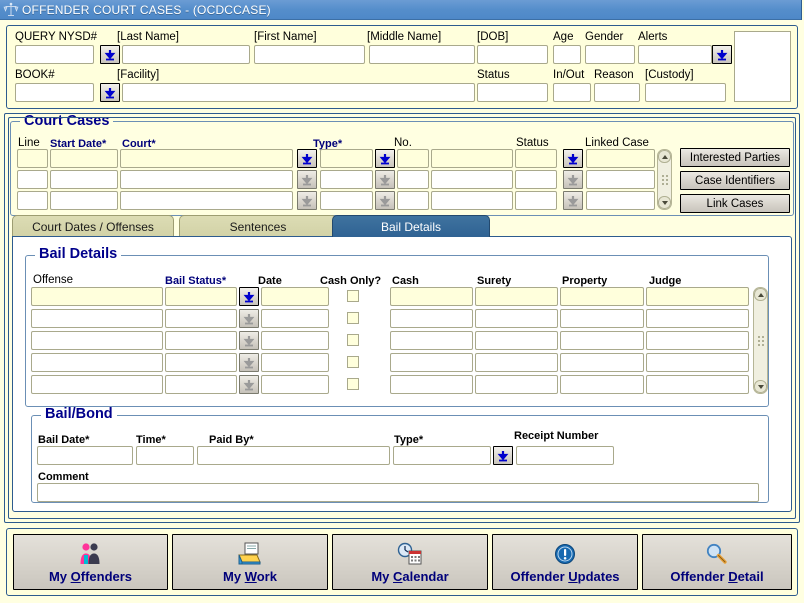  What do you see at coordinates (565, 562) in the screenshot?
I see `offender-updates-button: Offender Updates` at bounding box center [565, 562].